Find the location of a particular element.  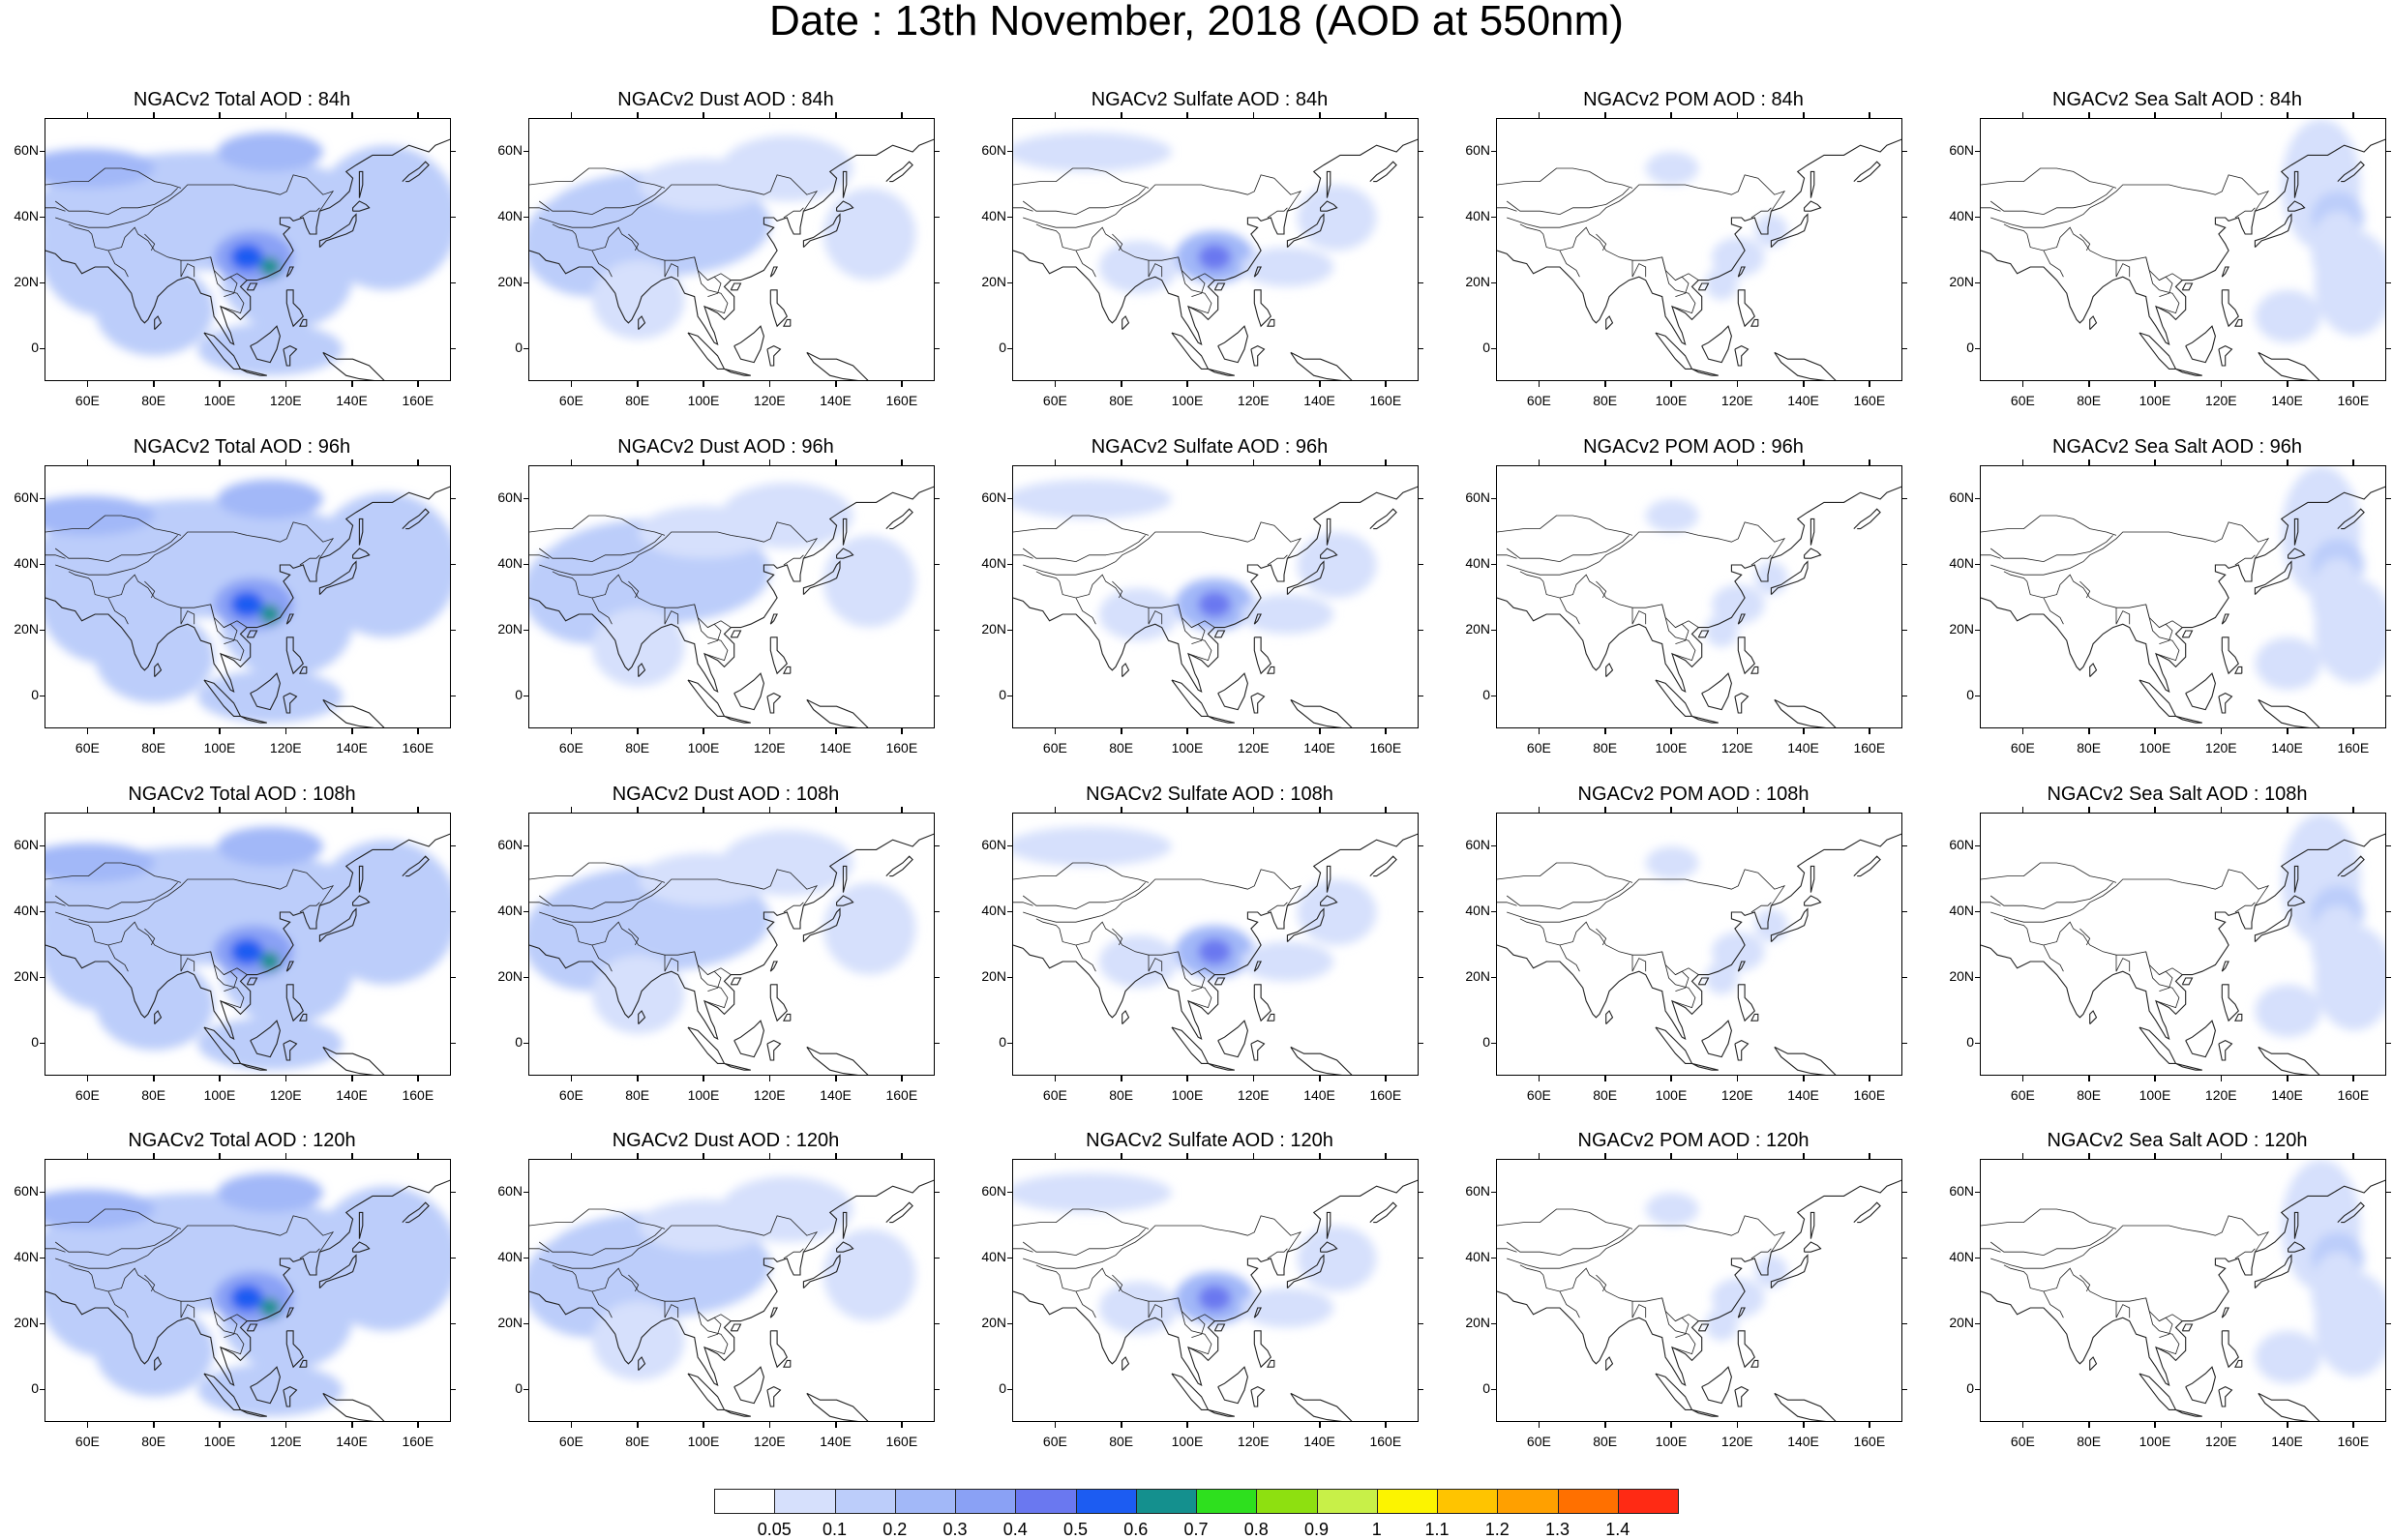

coastlines is located at coordinates (1699, 259).